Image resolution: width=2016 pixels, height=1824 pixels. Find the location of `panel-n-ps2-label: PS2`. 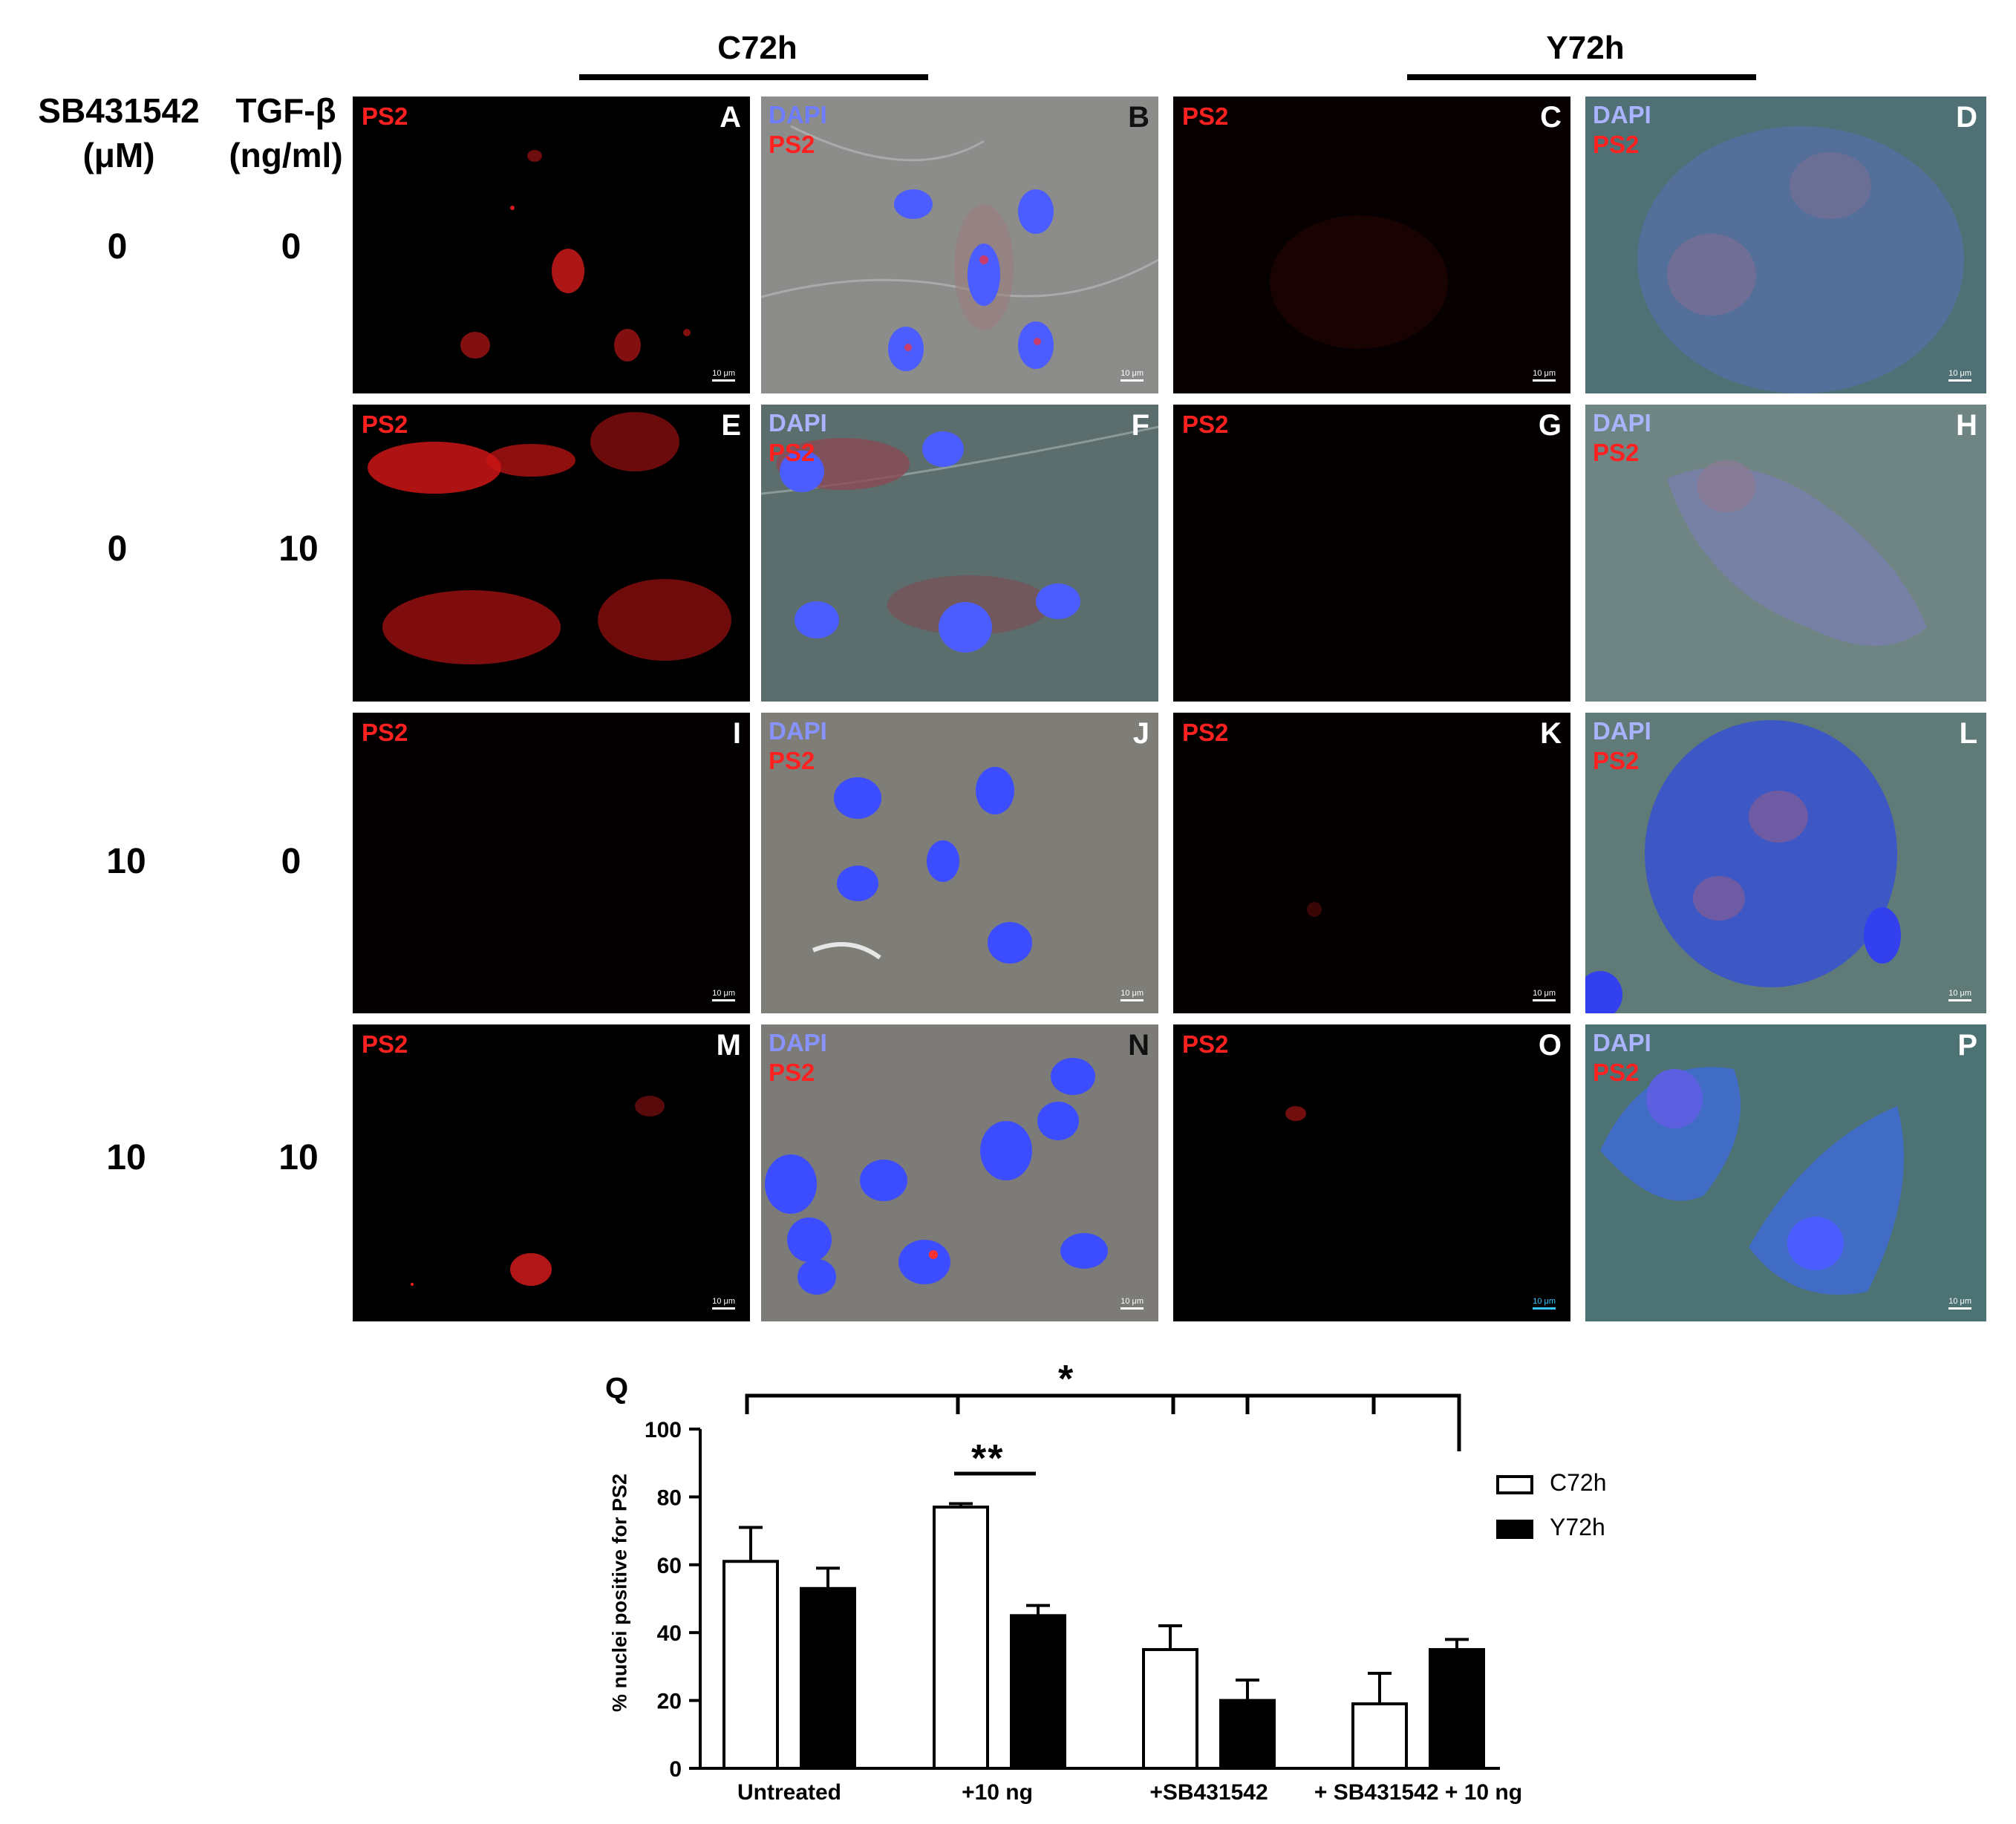

panel-n-ps2-label: PS2 is located at coordinates (792, 1072).